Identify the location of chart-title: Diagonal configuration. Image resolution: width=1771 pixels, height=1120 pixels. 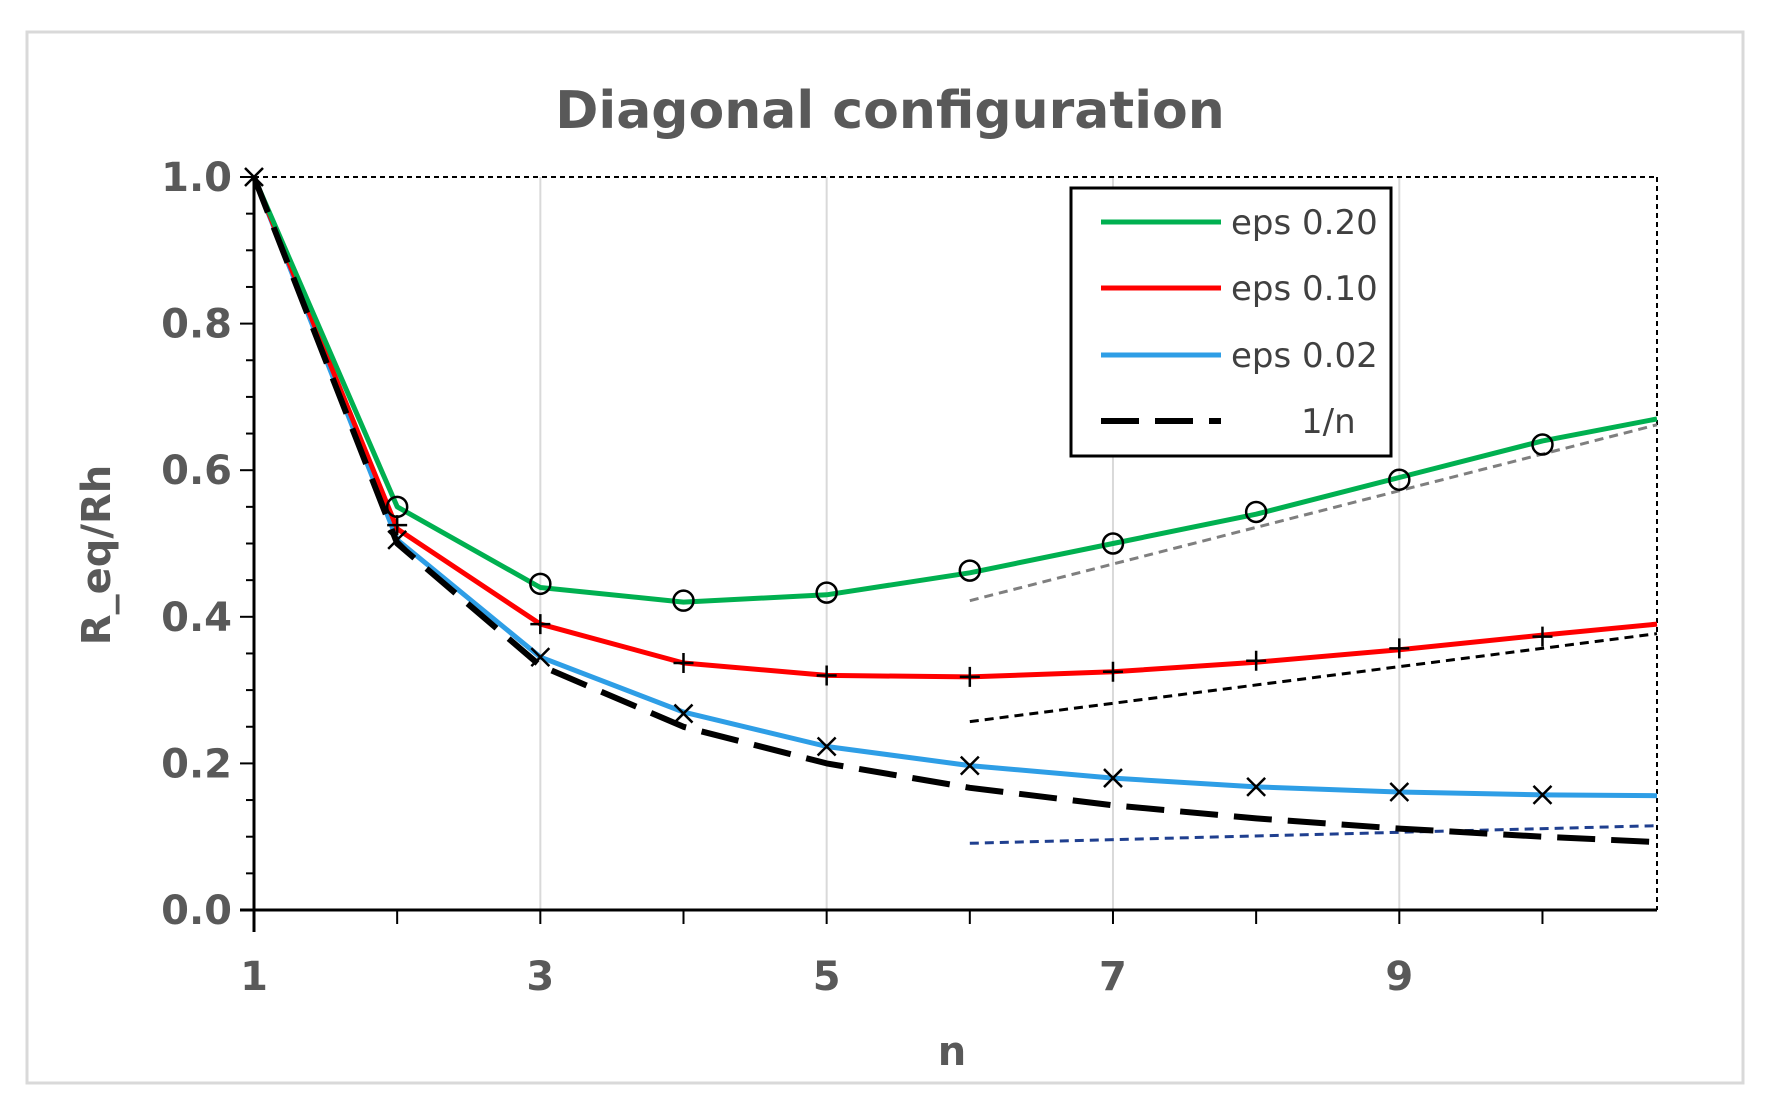
(890, 111).